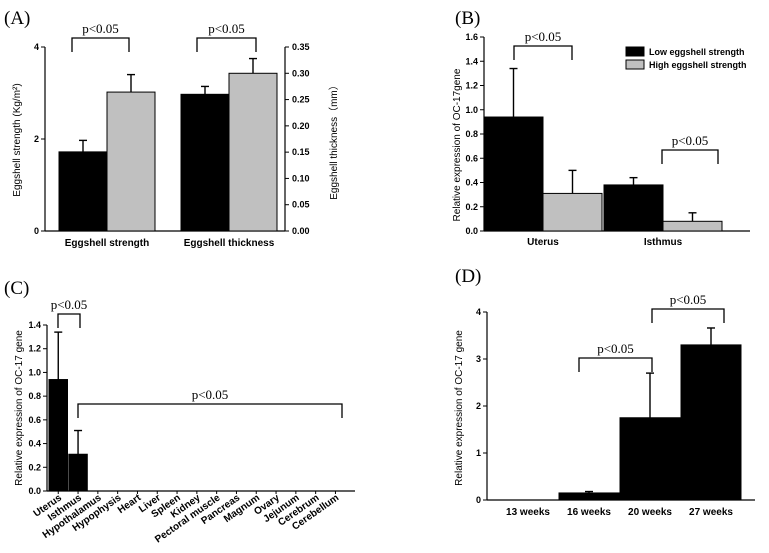 The height and width of the screenshot is (553, 769). What do you see at coordinates (471, 134) in the screenshot?
I see `panel-b-tick-label: 0.8` at bounding box center [471, 134].